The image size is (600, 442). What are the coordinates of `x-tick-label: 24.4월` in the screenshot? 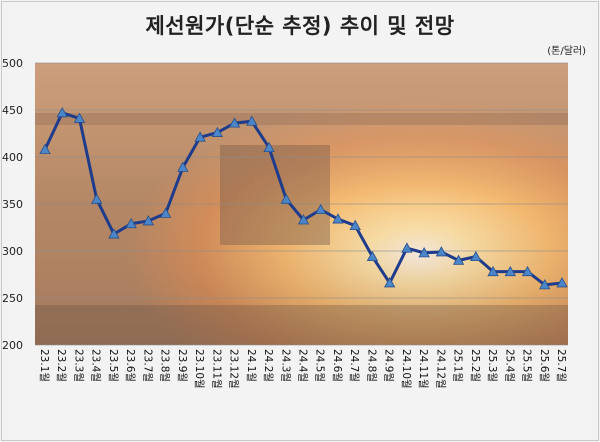 It's located at (303, 365).